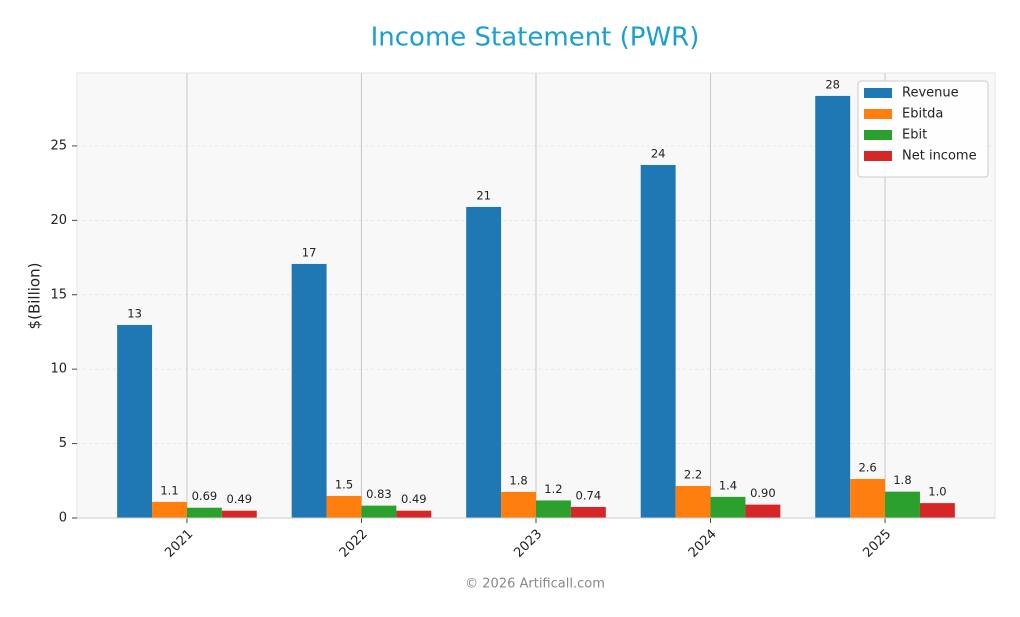 The image size is (1020, 617). Describe the element at coordinates (728, 485) in the screenshot. I see `value-label: 1.4` at that location.